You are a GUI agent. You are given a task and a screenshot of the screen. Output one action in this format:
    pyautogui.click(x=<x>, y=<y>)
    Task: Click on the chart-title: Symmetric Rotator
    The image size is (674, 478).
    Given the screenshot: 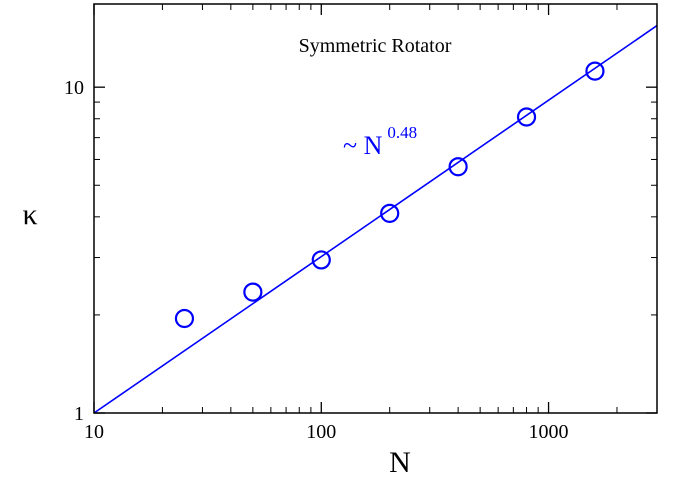 What is the action you would take?
    pyautogui.click(x=375, y=46)
    